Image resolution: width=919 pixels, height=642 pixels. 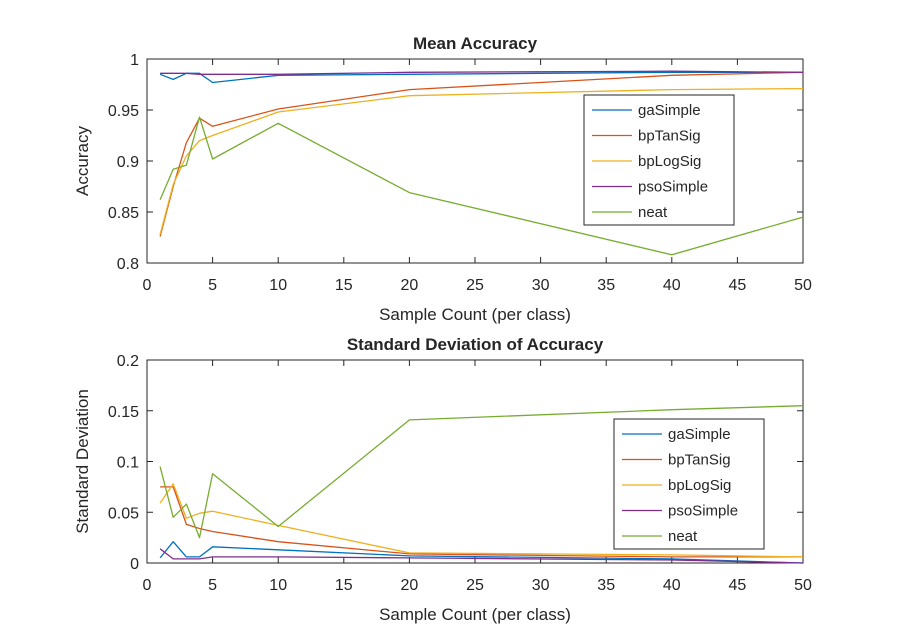 I want to click on series-line-bpLogSig, so click(x=481, y=520).